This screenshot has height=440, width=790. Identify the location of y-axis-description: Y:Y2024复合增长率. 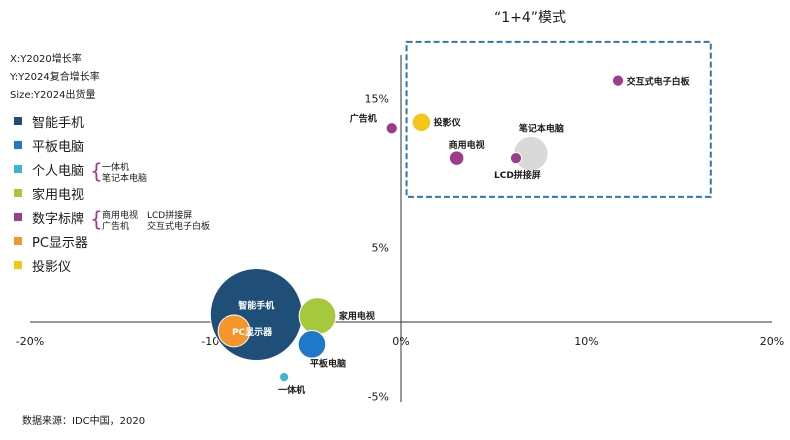
(54, 76).